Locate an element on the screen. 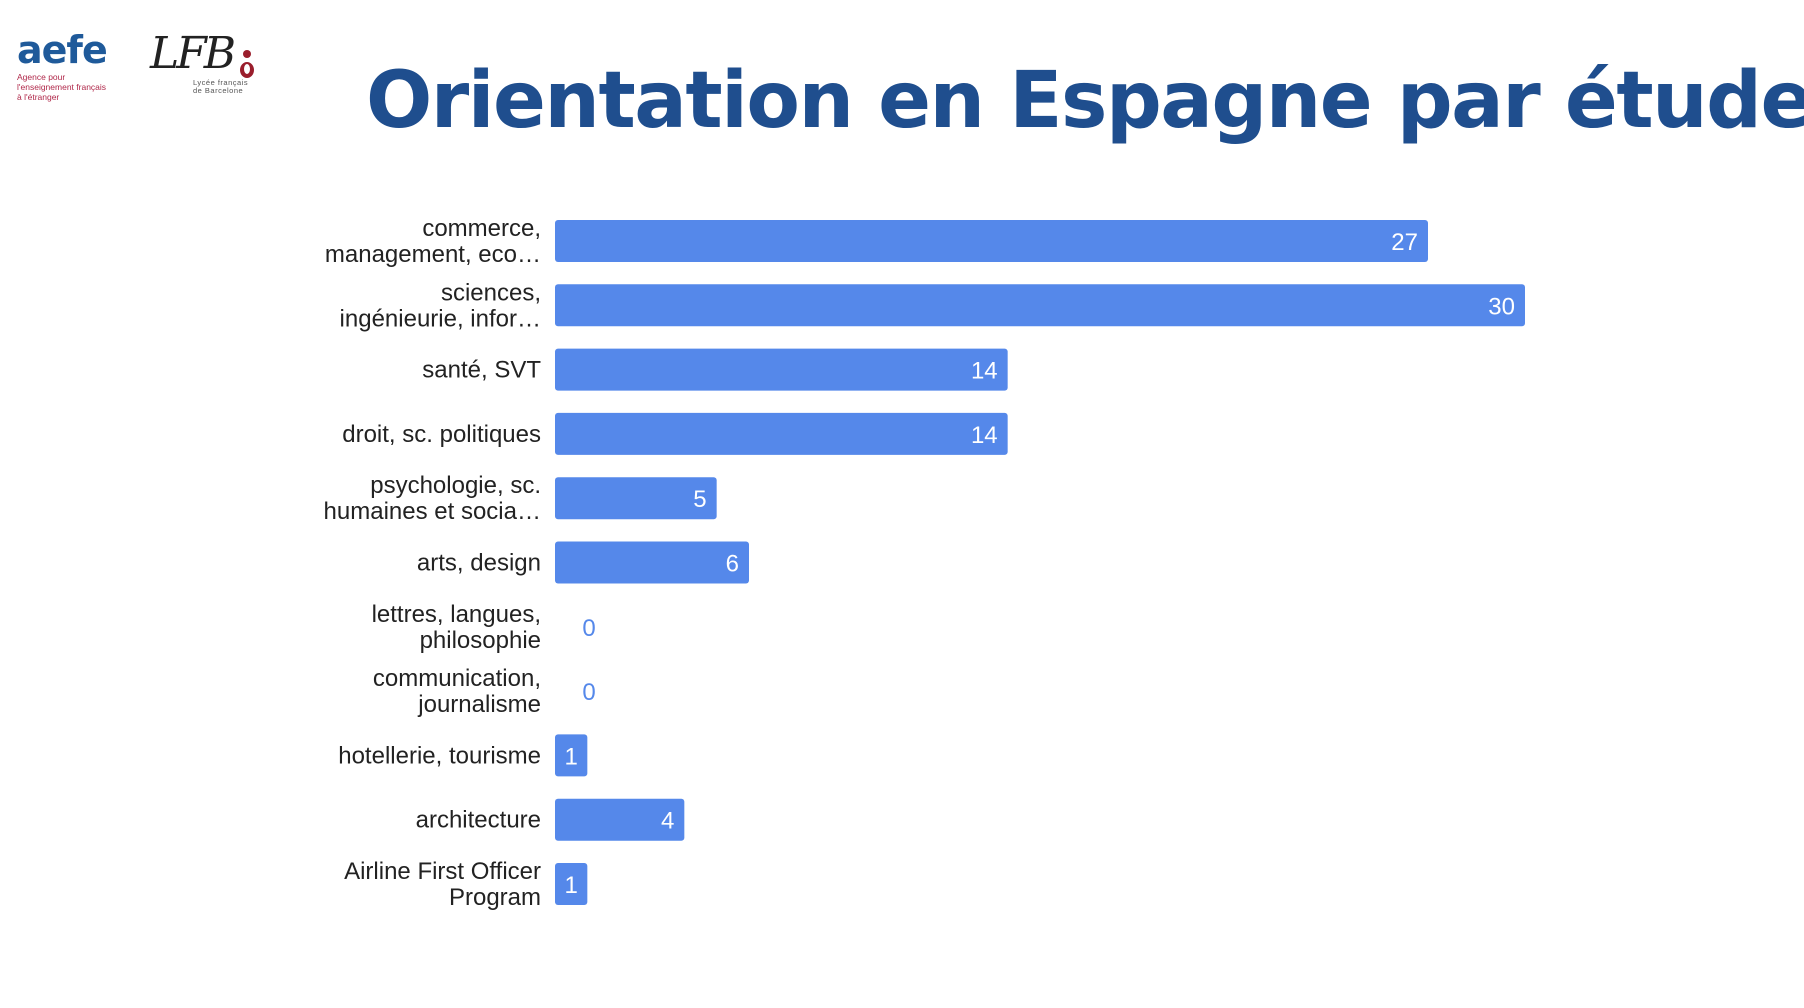 This screenshot has height=1008, width=1804. category-label-line: Program is located at coordinates (495, 897).